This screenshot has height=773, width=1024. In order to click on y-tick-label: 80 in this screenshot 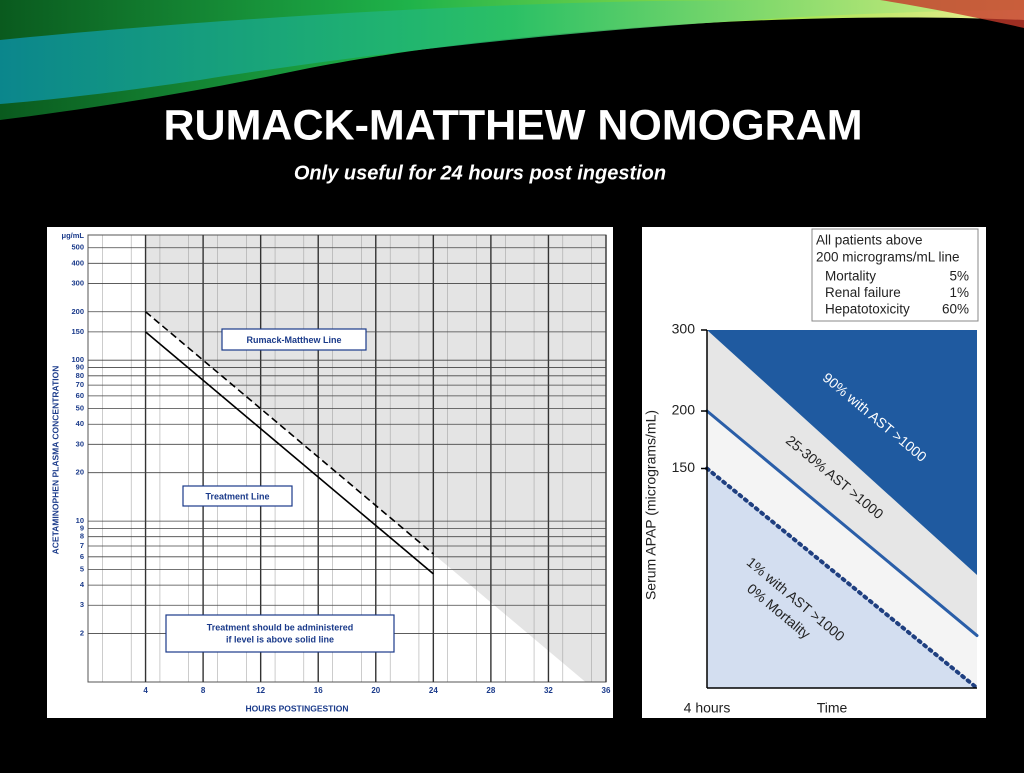, I will do `click(80, 375)`.